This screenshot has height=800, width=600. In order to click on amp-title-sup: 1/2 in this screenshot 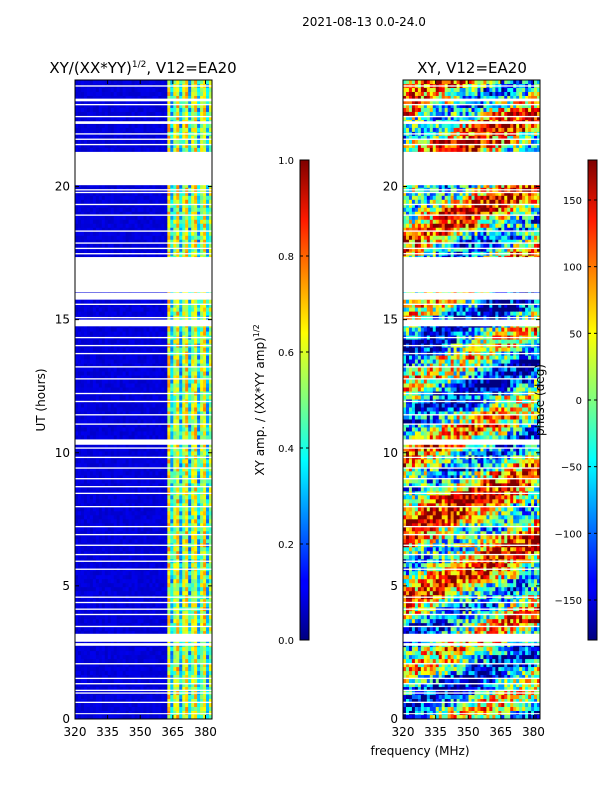, I will do `click(139, 65)`.